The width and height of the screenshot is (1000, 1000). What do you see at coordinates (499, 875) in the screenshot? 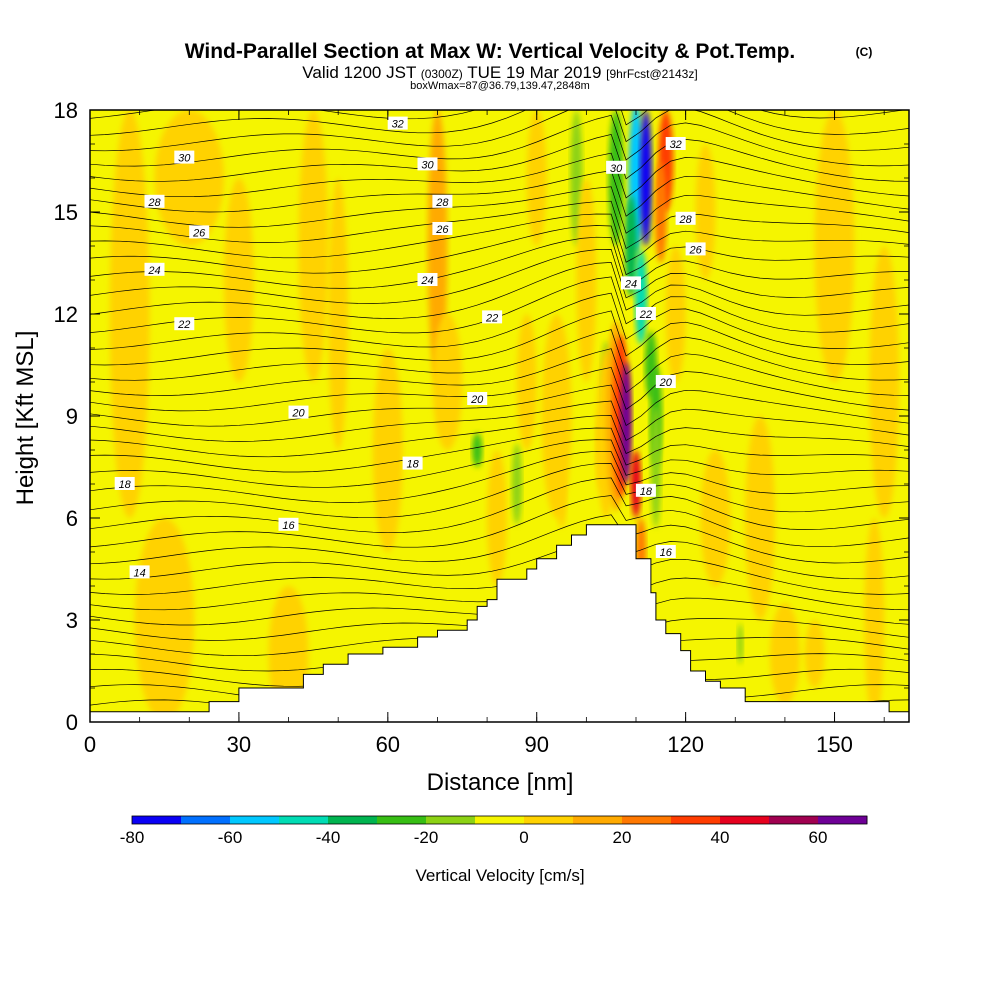
I see `colorbar-label: Vertical Velocity [cm/s]` at bounding box center [499, 875].